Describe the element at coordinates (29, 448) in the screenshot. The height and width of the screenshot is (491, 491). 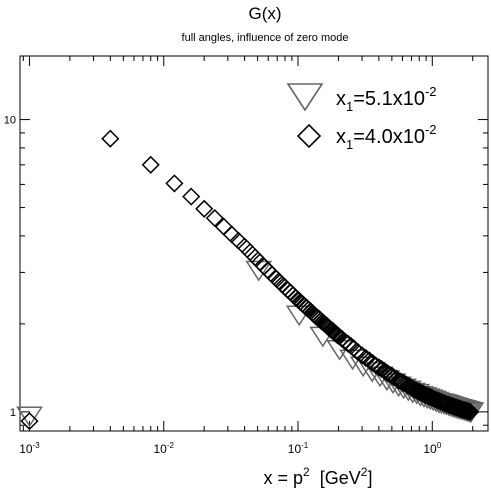
I see `x-tick-label: 10⁻³` at that location.